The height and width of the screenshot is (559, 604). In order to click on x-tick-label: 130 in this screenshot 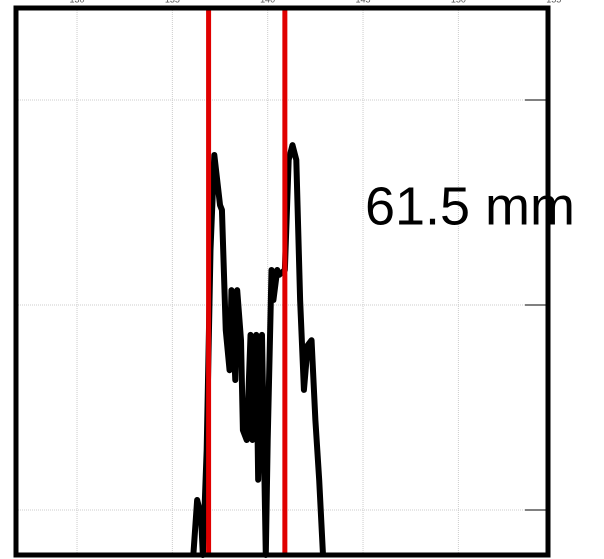, I will do `click(77, 2)`.